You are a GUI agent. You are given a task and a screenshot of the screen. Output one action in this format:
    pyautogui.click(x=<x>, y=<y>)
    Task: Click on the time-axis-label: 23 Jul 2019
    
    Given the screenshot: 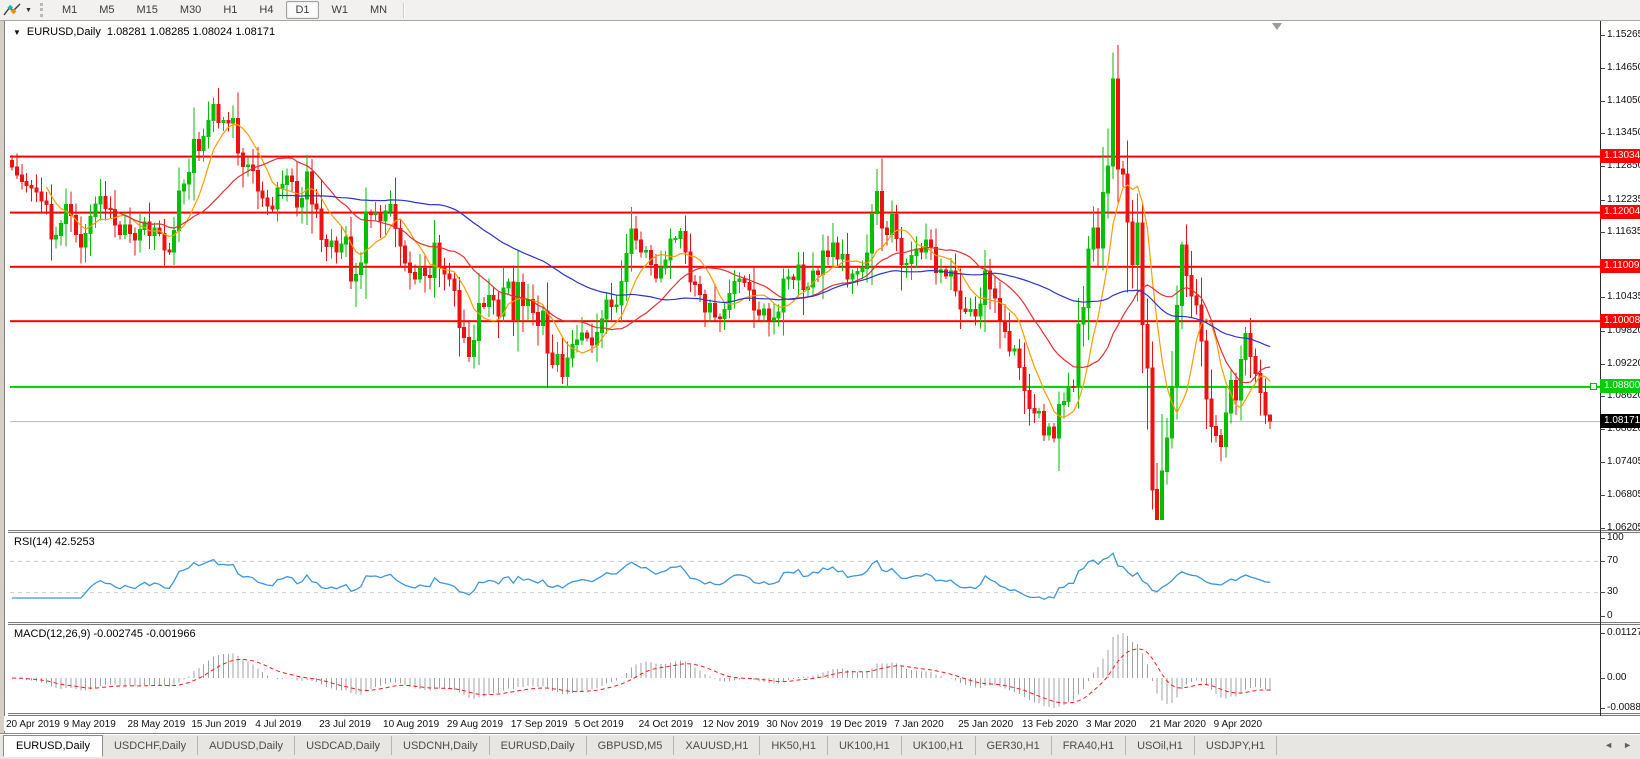 What is the action you would take?
    pyautogui.click(x=345, y=724)
    